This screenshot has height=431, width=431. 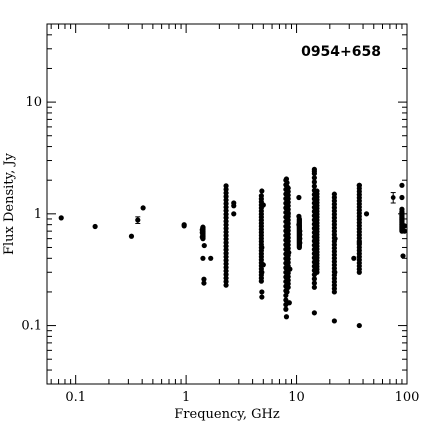 What do you see at coordinates (33, 102) in the screenshot?
I see `y-tick-label: 10` at bounding box center [33, 102].